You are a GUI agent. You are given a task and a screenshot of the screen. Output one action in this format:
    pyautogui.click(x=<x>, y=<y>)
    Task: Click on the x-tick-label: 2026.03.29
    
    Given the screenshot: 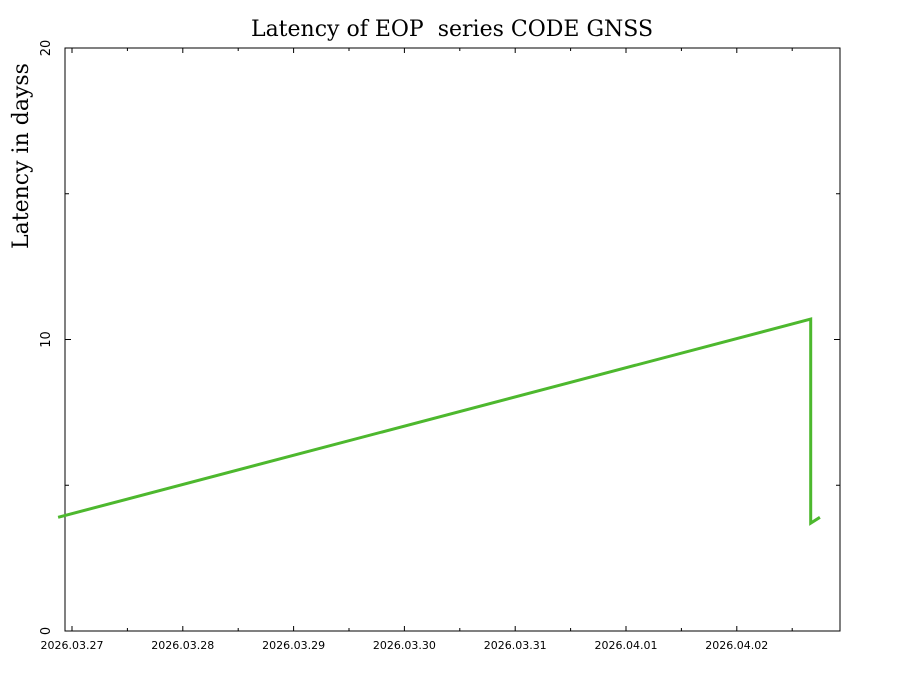 What is the action you would take?
    pyautogui.click(x=293, y=645)
    